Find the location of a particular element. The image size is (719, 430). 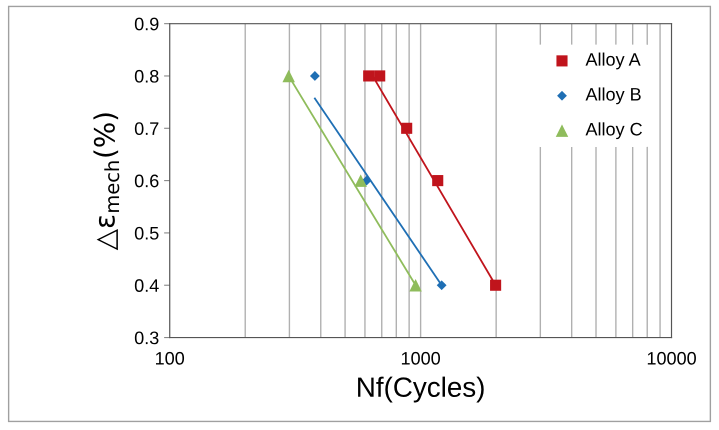

y-tick-label: 0.9 is located at coordinates (146, 24).